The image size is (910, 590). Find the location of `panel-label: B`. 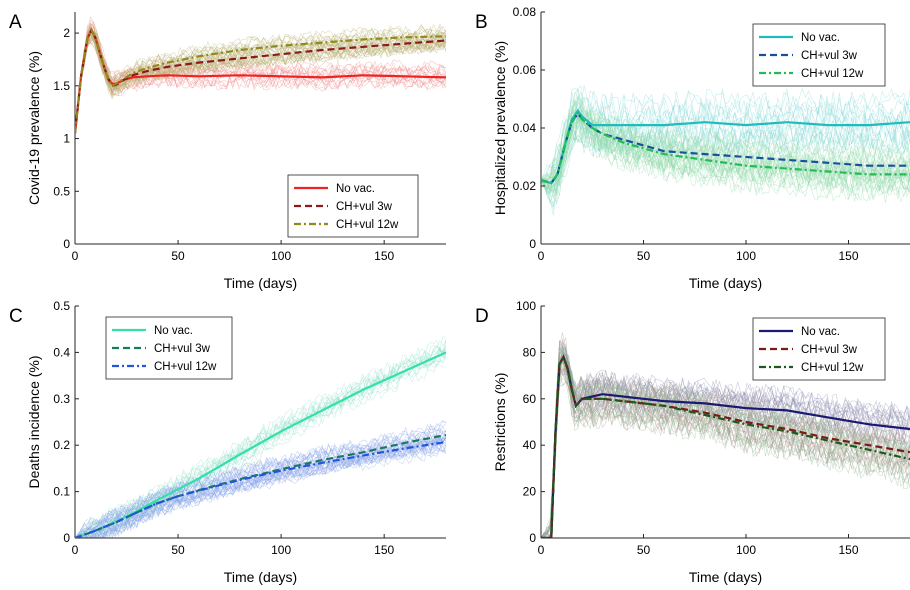

panel-label: B is located at coordinates (481, 22).